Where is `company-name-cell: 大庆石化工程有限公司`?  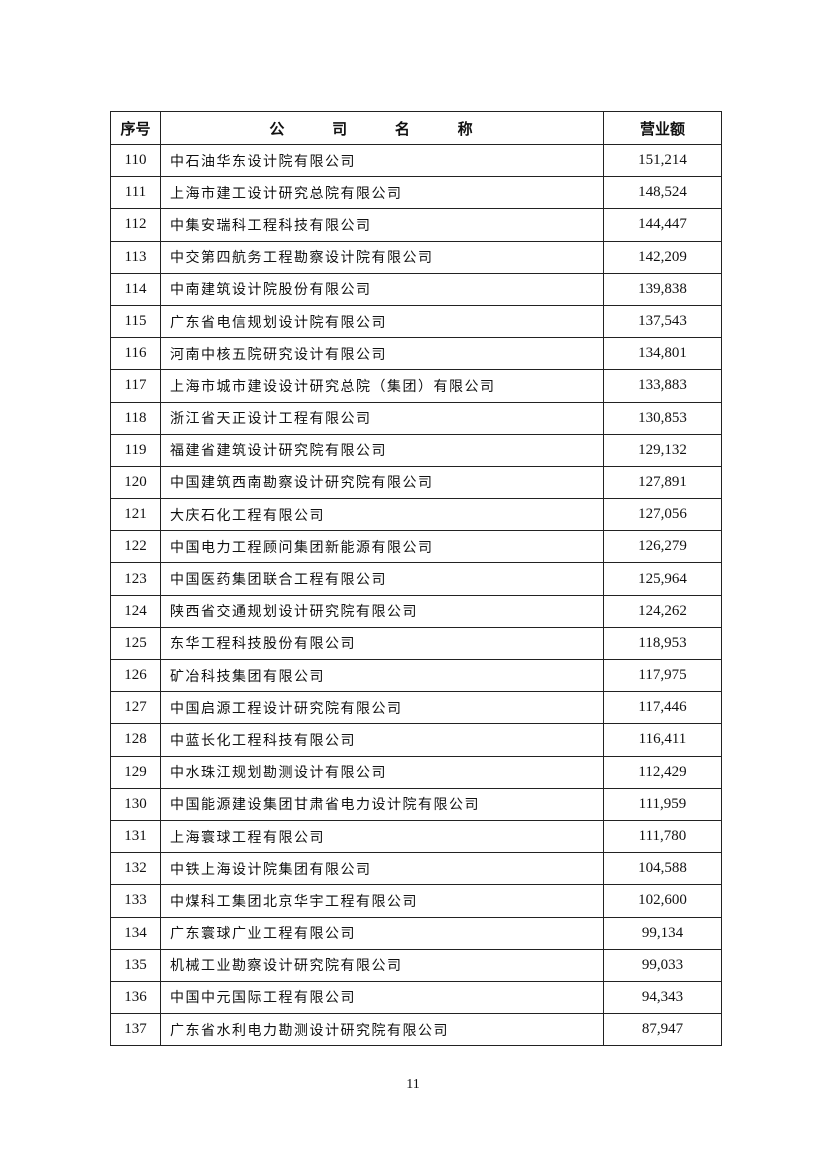 company-name-cell: 大庆石化工程有限公司 is located at coordinates (382, 515).